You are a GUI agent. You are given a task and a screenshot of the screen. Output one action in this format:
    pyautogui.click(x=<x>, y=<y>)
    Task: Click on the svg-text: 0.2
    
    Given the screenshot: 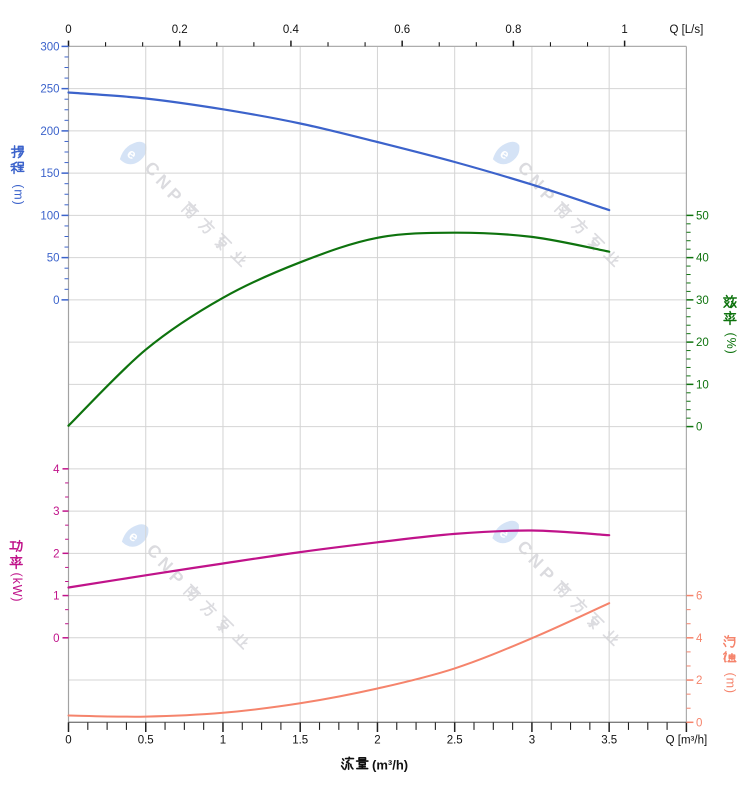 What is the action you would take?
    pyautogui.click(x=180, y=30)
    